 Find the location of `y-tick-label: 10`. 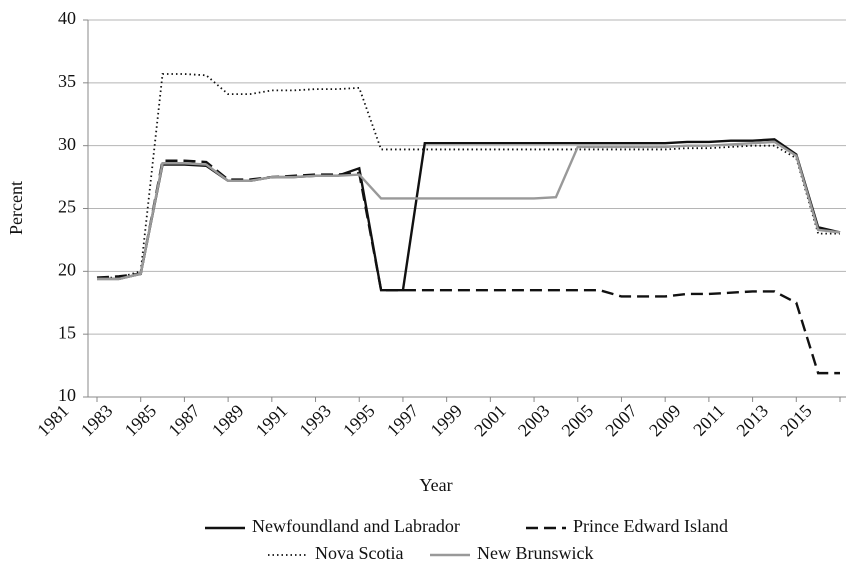

y-tick-label: 10 is located at coordinates (67, 395).